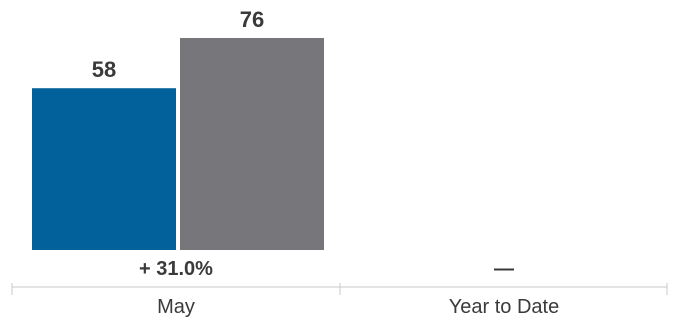 The width and height of the screenshot is (675, 323). Describe the element at coordinates (358, 307) in the screenshot. I see `category-label-group: May Year to Date` at that location.